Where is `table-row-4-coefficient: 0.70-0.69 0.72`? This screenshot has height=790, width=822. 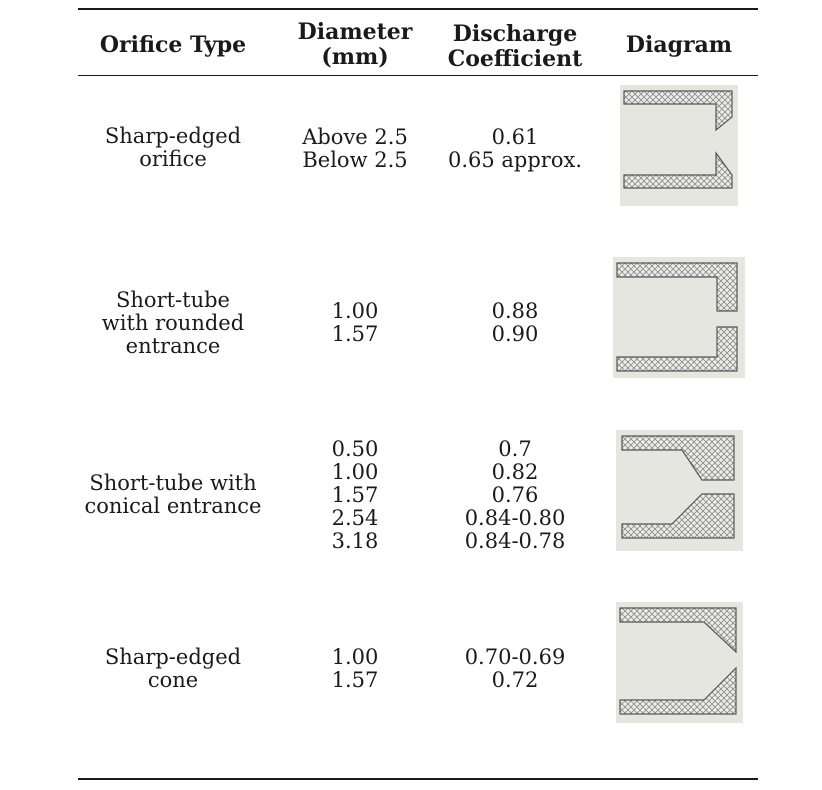 table-row-4-coefficient: 0.70-0.69 0.72 is located at coordinates (515, 668).